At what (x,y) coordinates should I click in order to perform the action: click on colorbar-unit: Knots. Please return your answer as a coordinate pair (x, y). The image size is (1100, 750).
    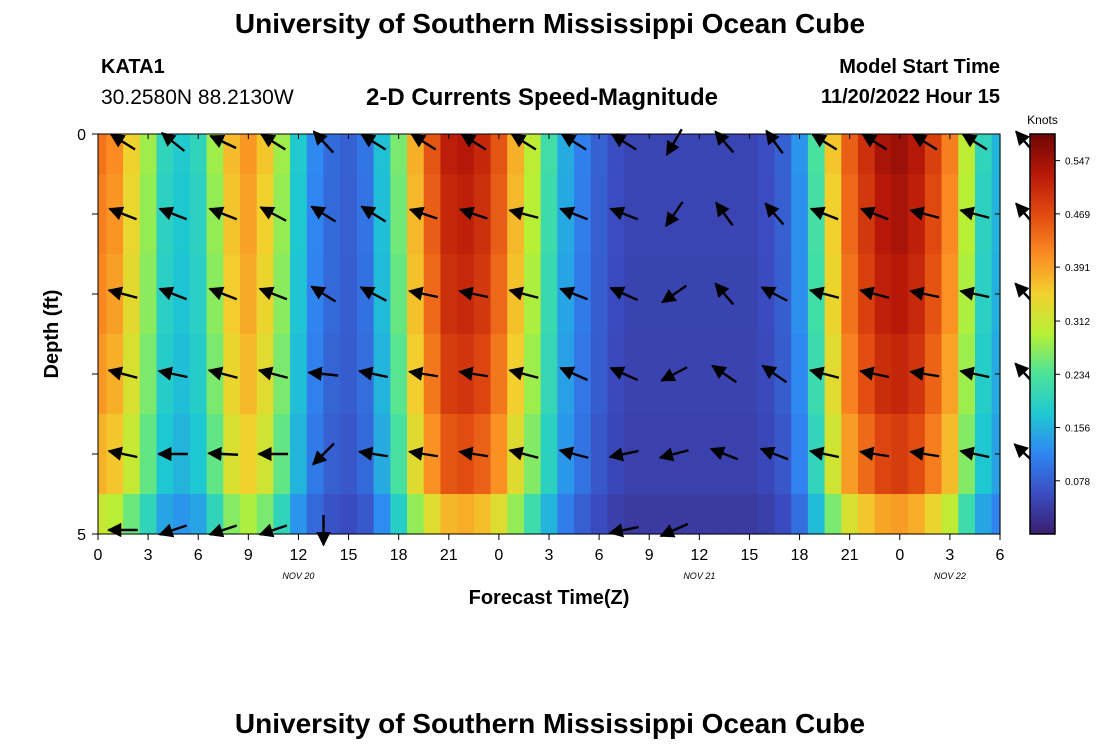
    Looking at the image, I should click on (1042, 120).